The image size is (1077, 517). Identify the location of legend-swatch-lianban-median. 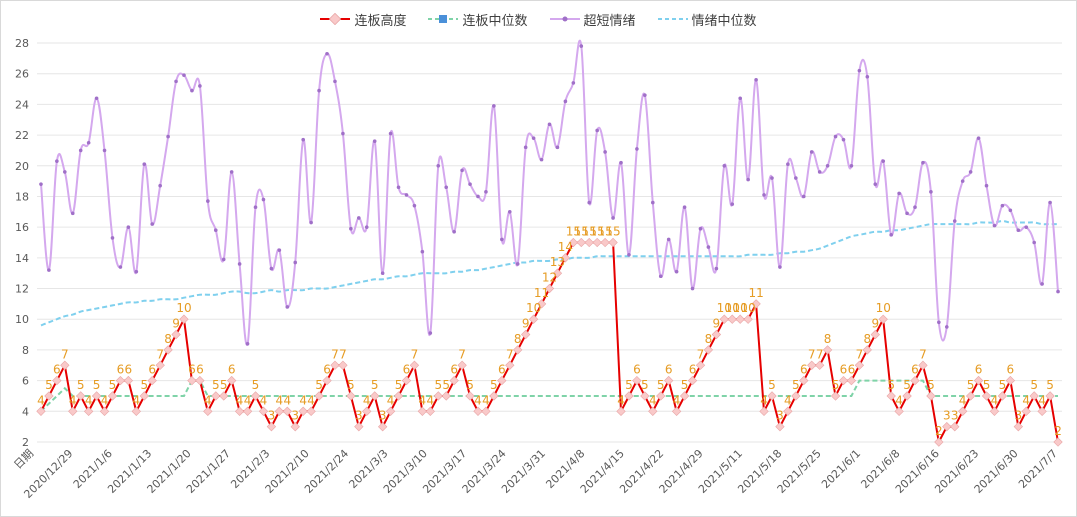
(443, 19).